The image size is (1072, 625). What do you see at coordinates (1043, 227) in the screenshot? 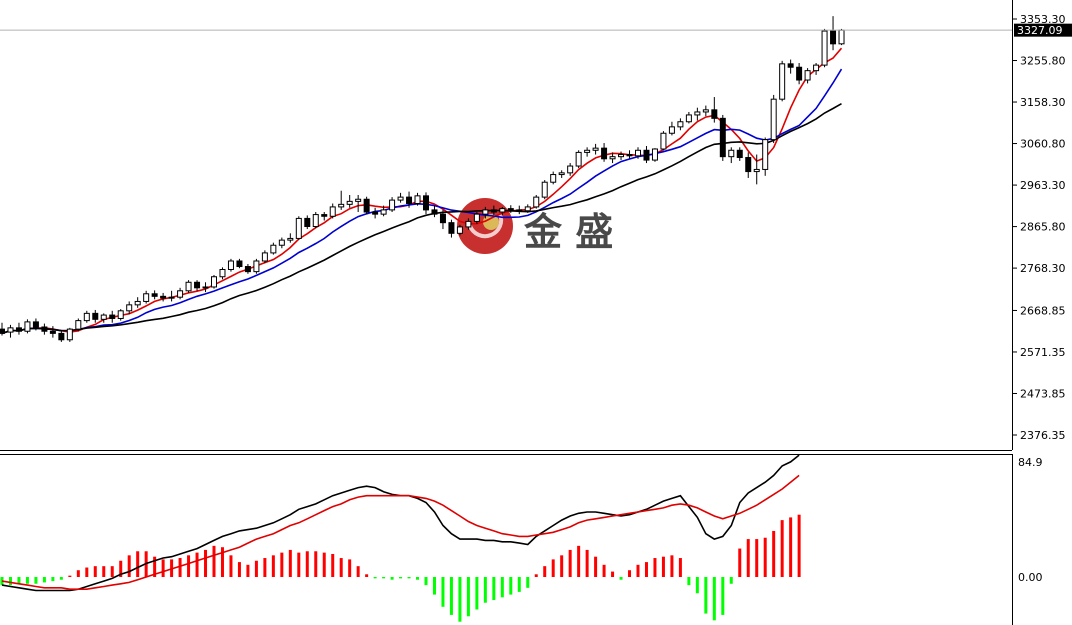
I see `price-tick-label: 2865.80` at bounding box center [1043, 227].